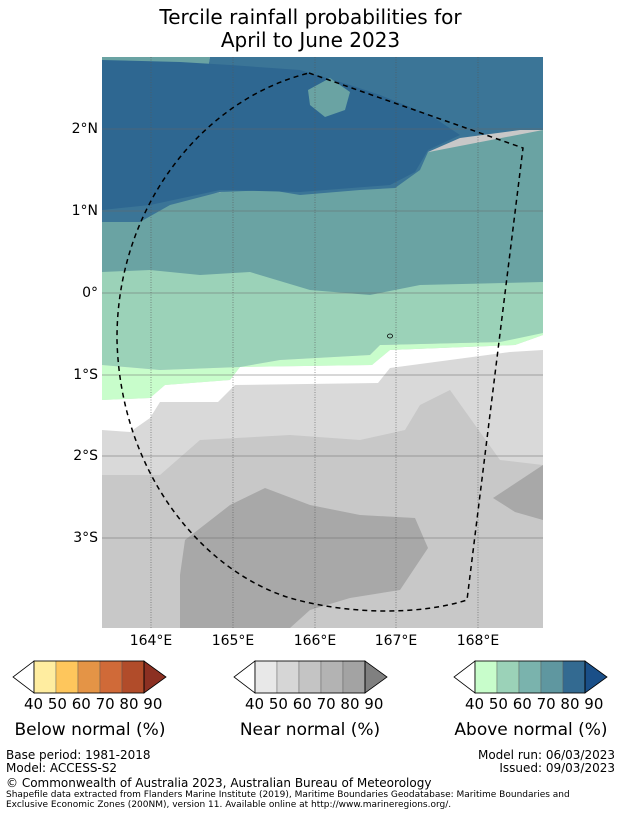  I want to click on no-signal-band, so click(322, 383).